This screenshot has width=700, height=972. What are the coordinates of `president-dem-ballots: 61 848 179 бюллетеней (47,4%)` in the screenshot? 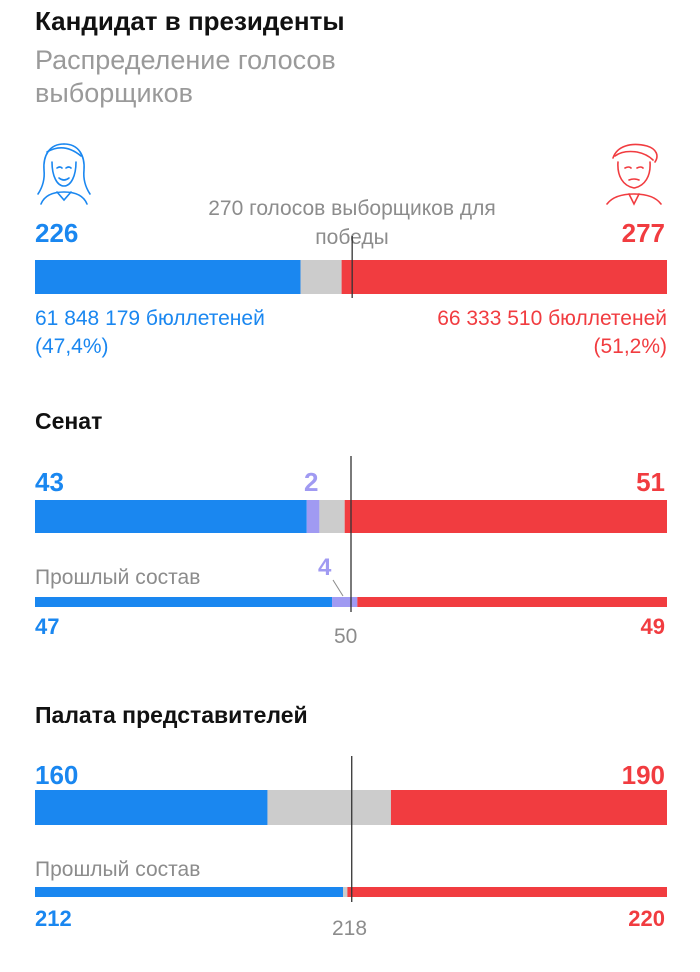 It's located at (150, 333).